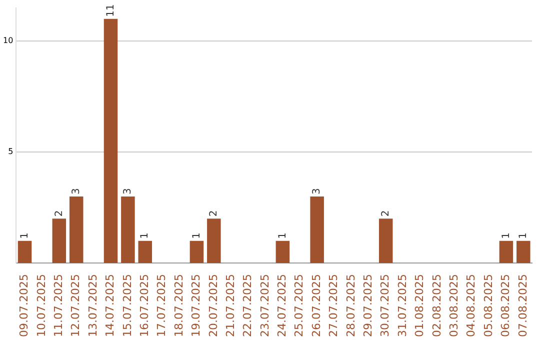 The width and height of the screenshot is (540, 340). Describe the element at coordinates (437, 306) in the screenshot. I see `x-tick-label: 02.08.2025` at that location.